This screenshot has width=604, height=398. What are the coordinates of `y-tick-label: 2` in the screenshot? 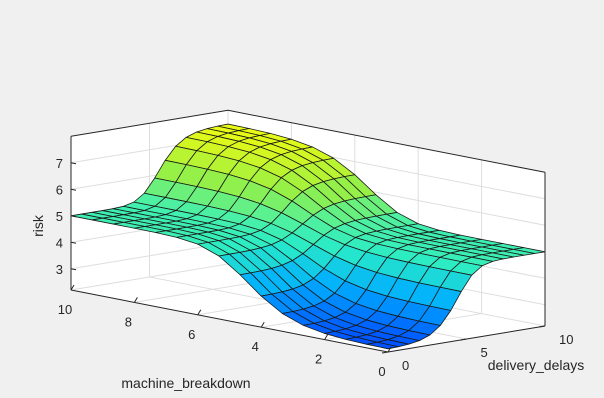 It's located at (318, 359).